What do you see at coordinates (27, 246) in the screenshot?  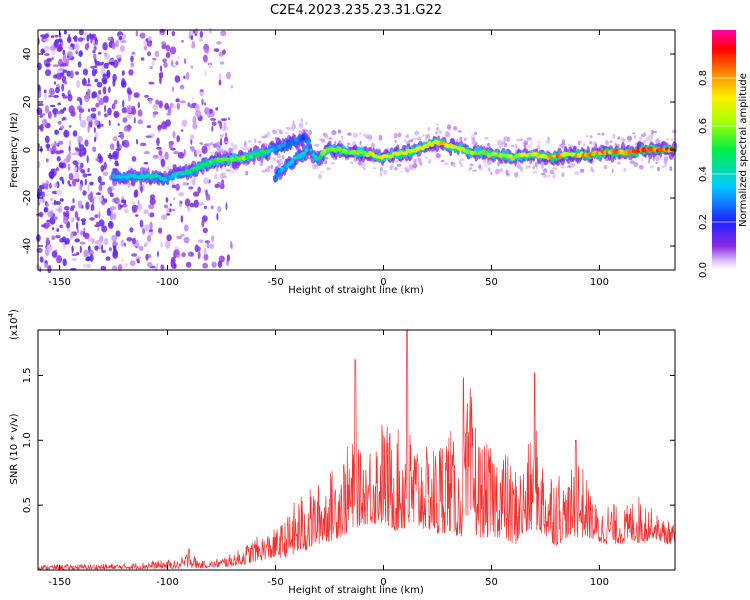 I see `y-tick-label: -40` at bounding box center [27, 246].